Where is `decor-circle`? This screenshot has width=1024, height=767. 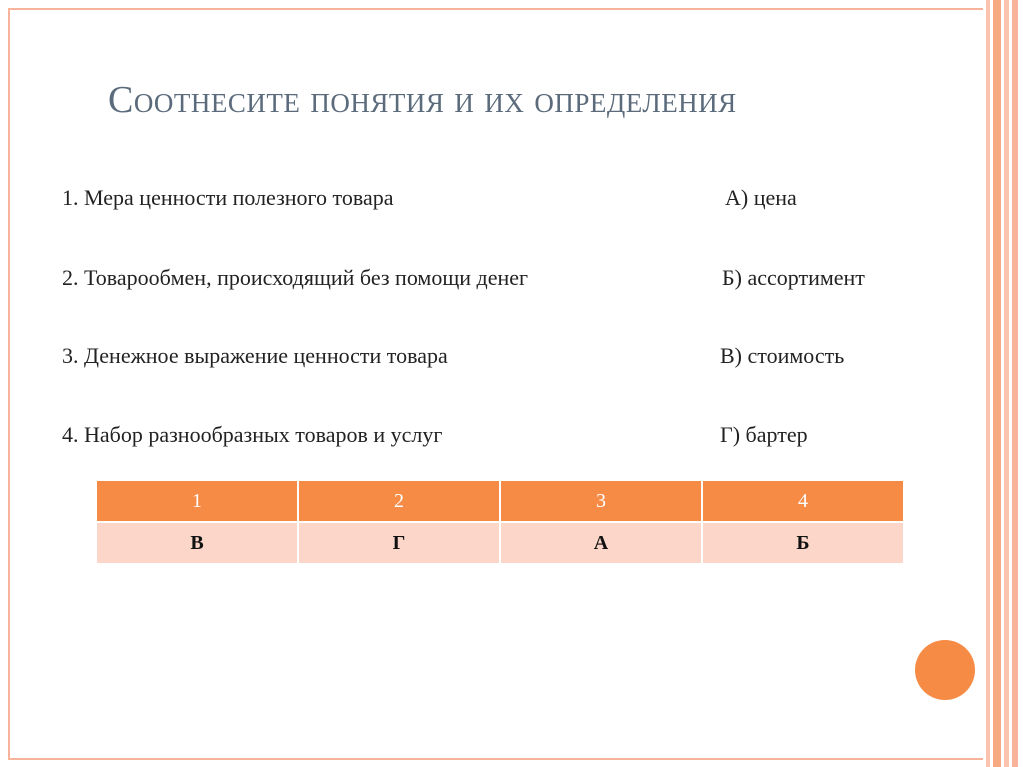
decor-circle is located at coordinates (945, 670).